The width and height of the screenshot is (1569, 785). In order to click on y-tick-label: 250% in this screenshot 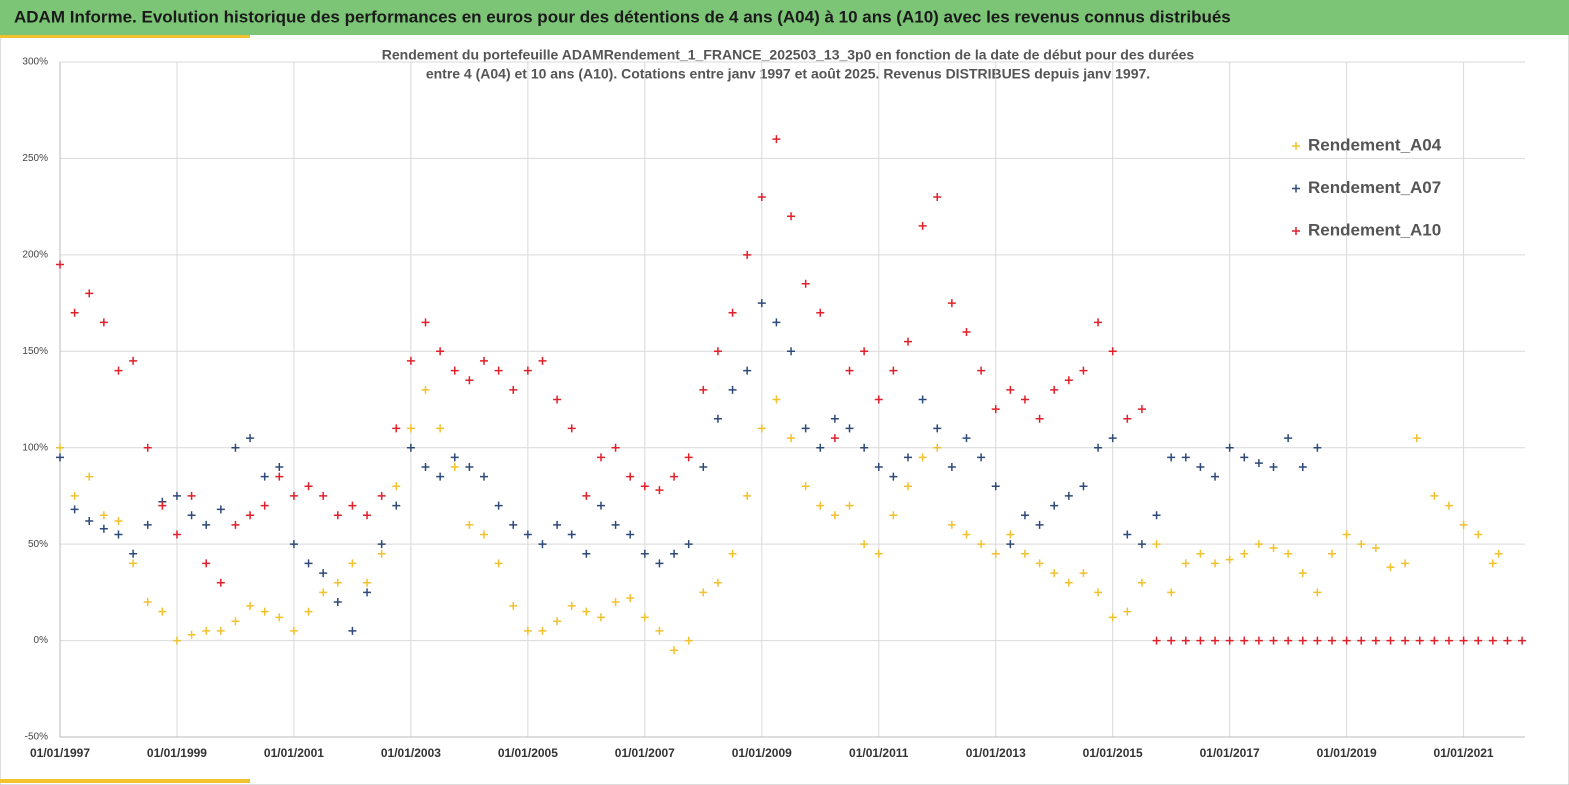, I will do `click(35, 158)`.